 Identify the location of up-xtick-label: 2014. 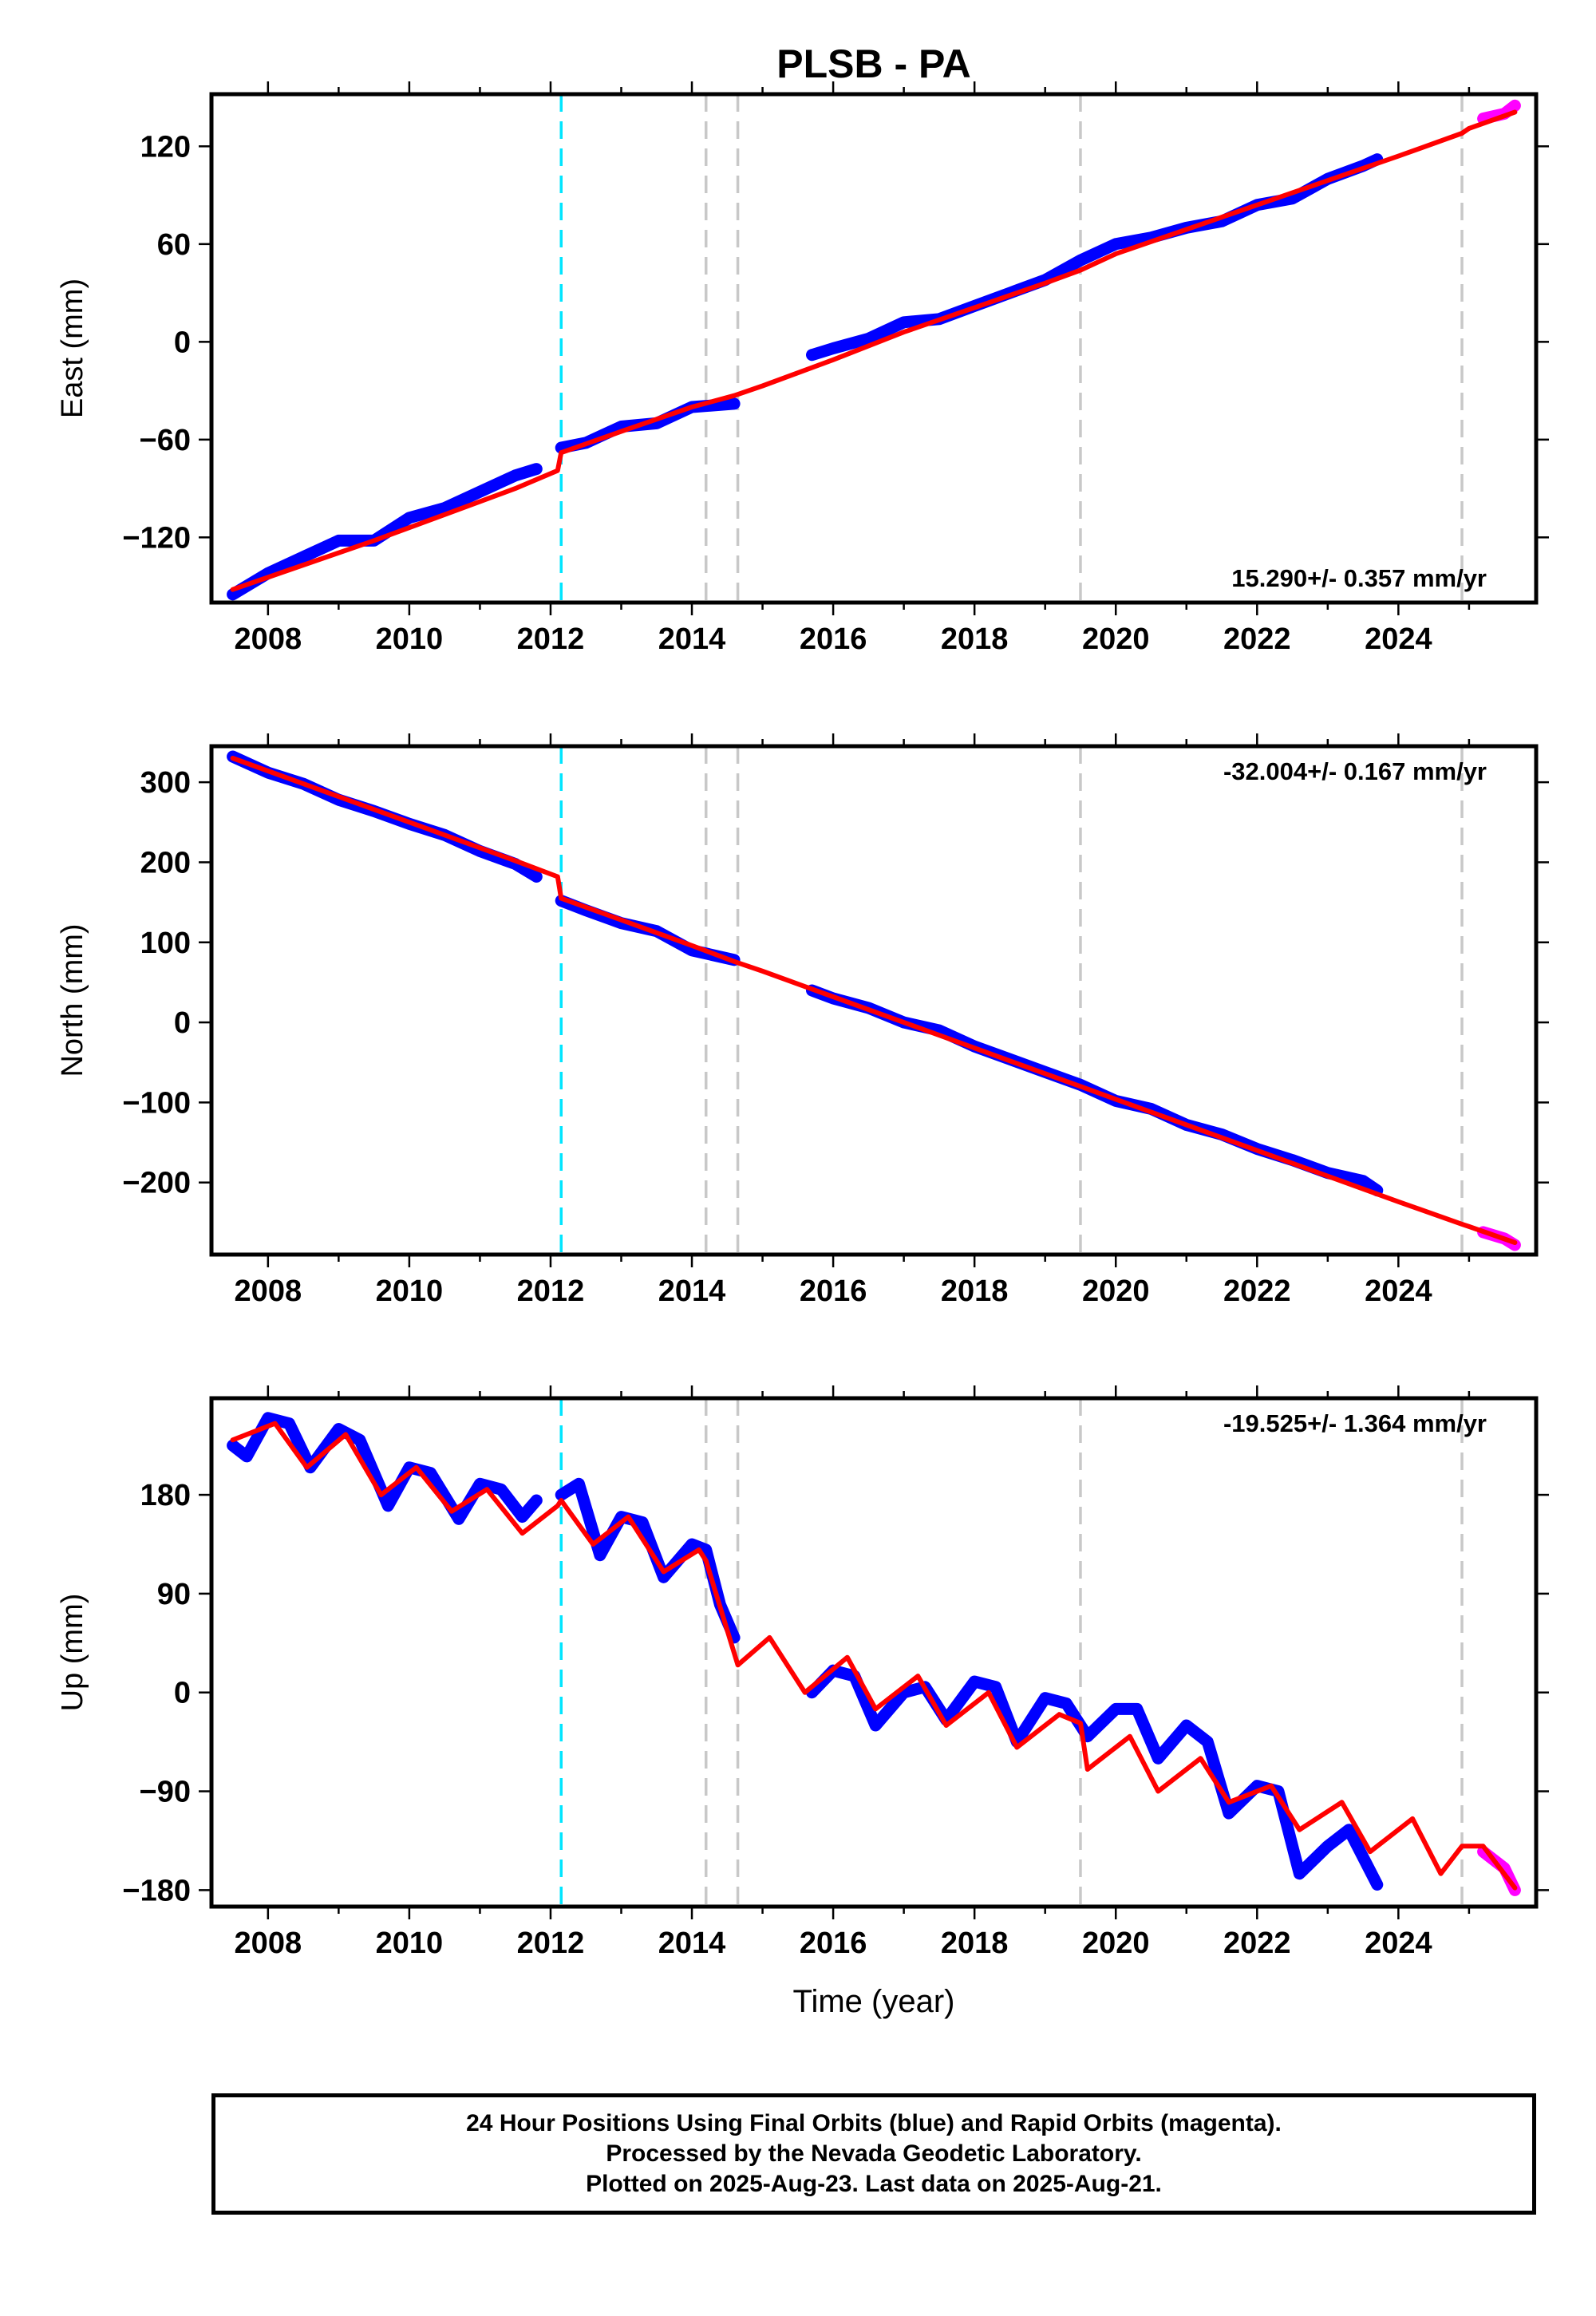
(692, 1943).